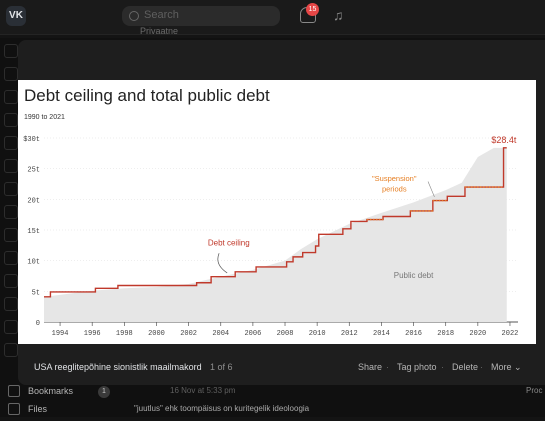  I want to click on photo-counter: 1 of 6, so click(221, 367).